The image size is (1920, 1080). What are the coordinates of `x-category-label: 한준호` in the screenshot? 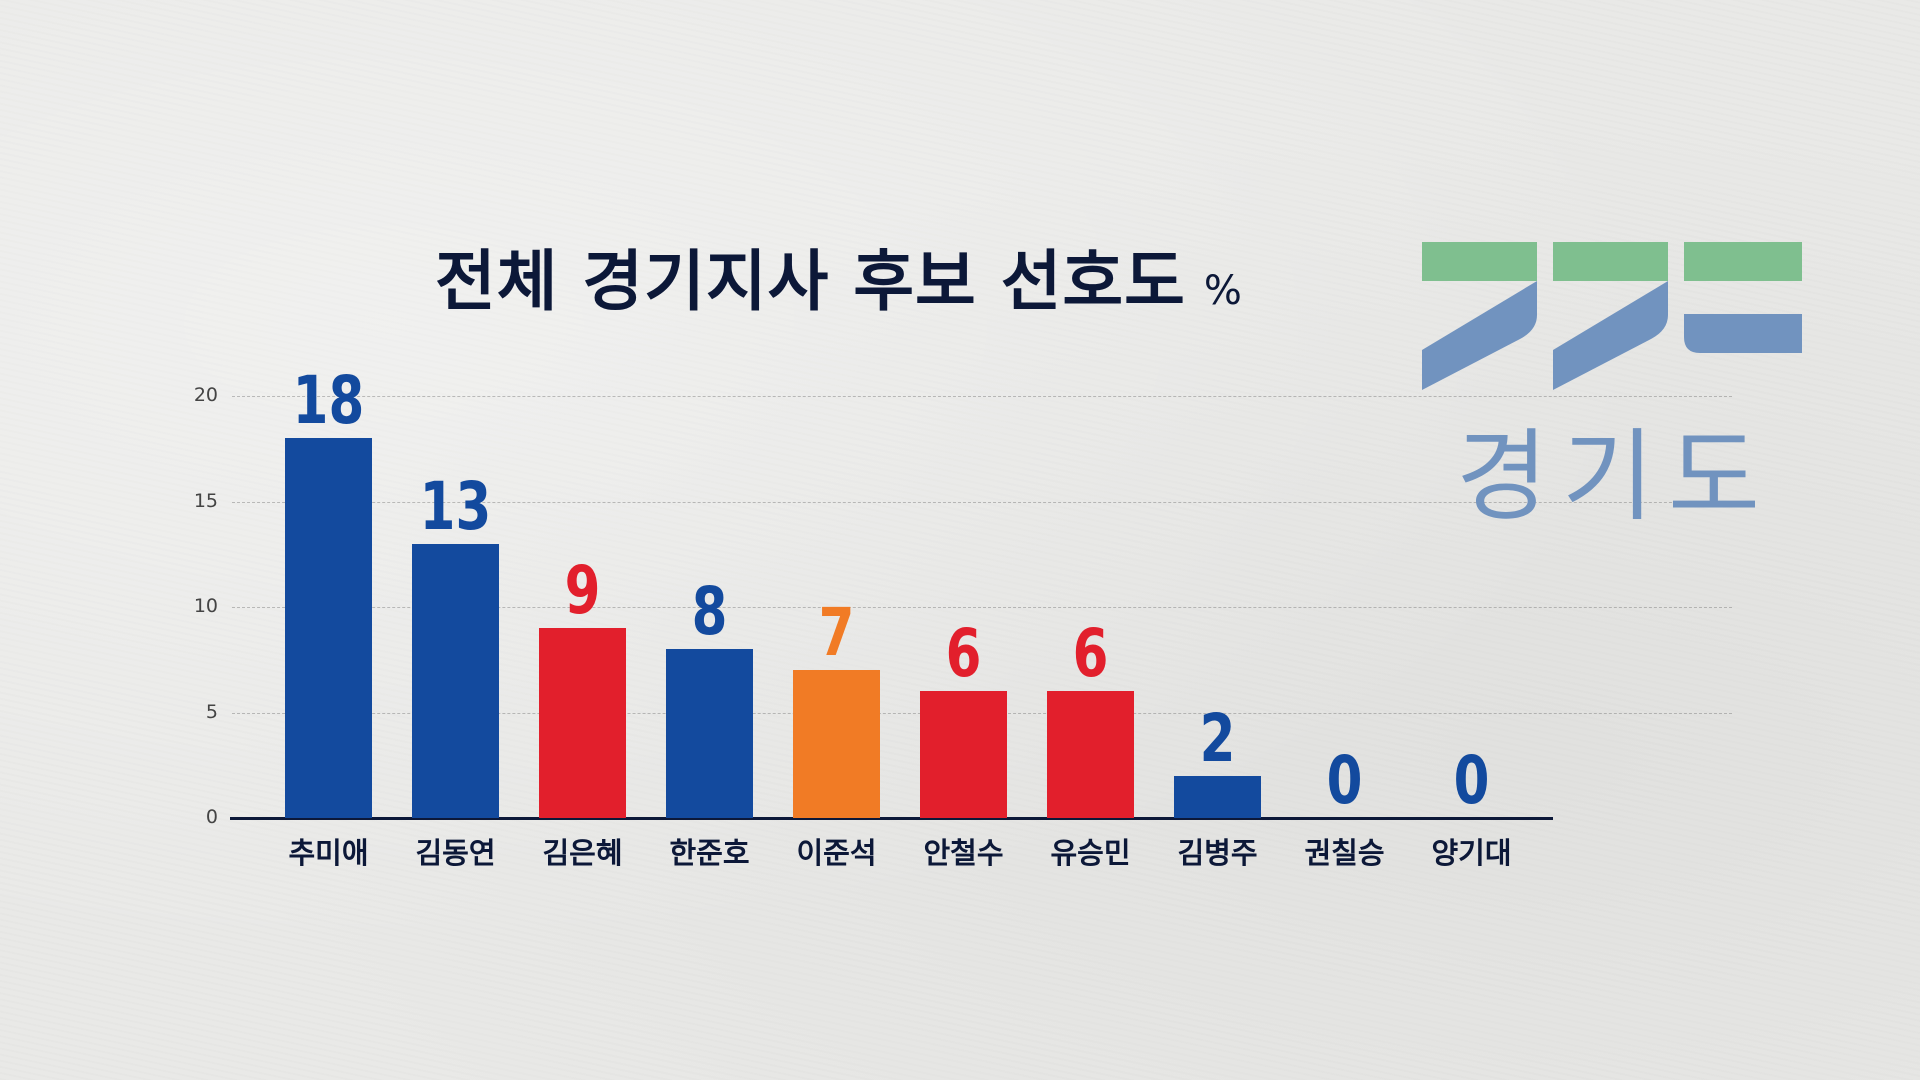 It's located at (709, 853).